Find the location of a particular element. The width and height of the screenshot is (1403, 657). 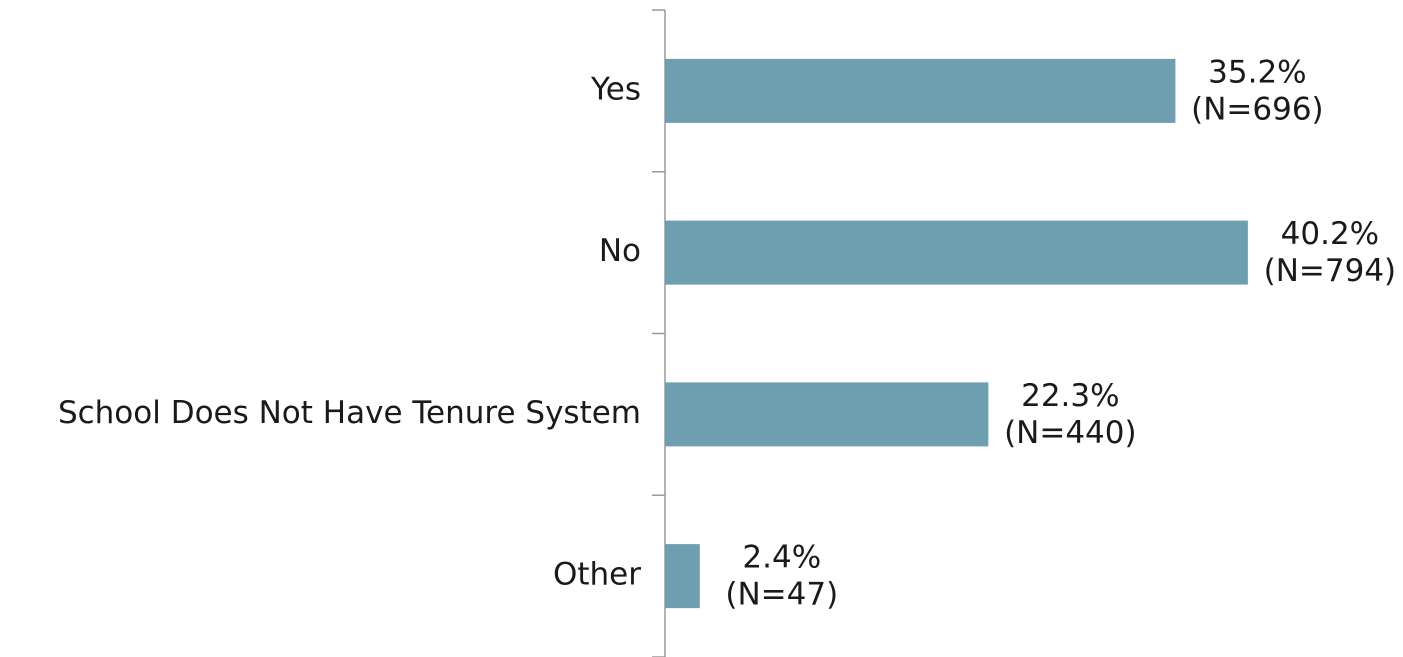

value-label: 40.2% is located at coordinates (1330, 234).